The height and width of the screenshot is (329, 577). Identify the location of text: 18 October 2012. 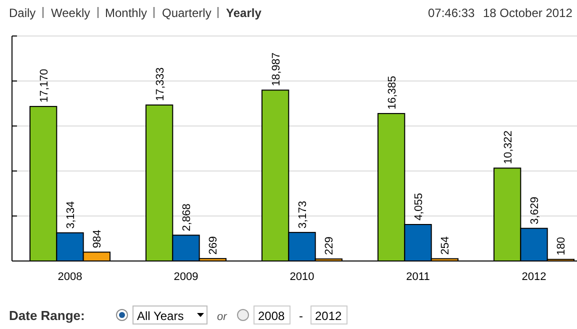
(528, 13).